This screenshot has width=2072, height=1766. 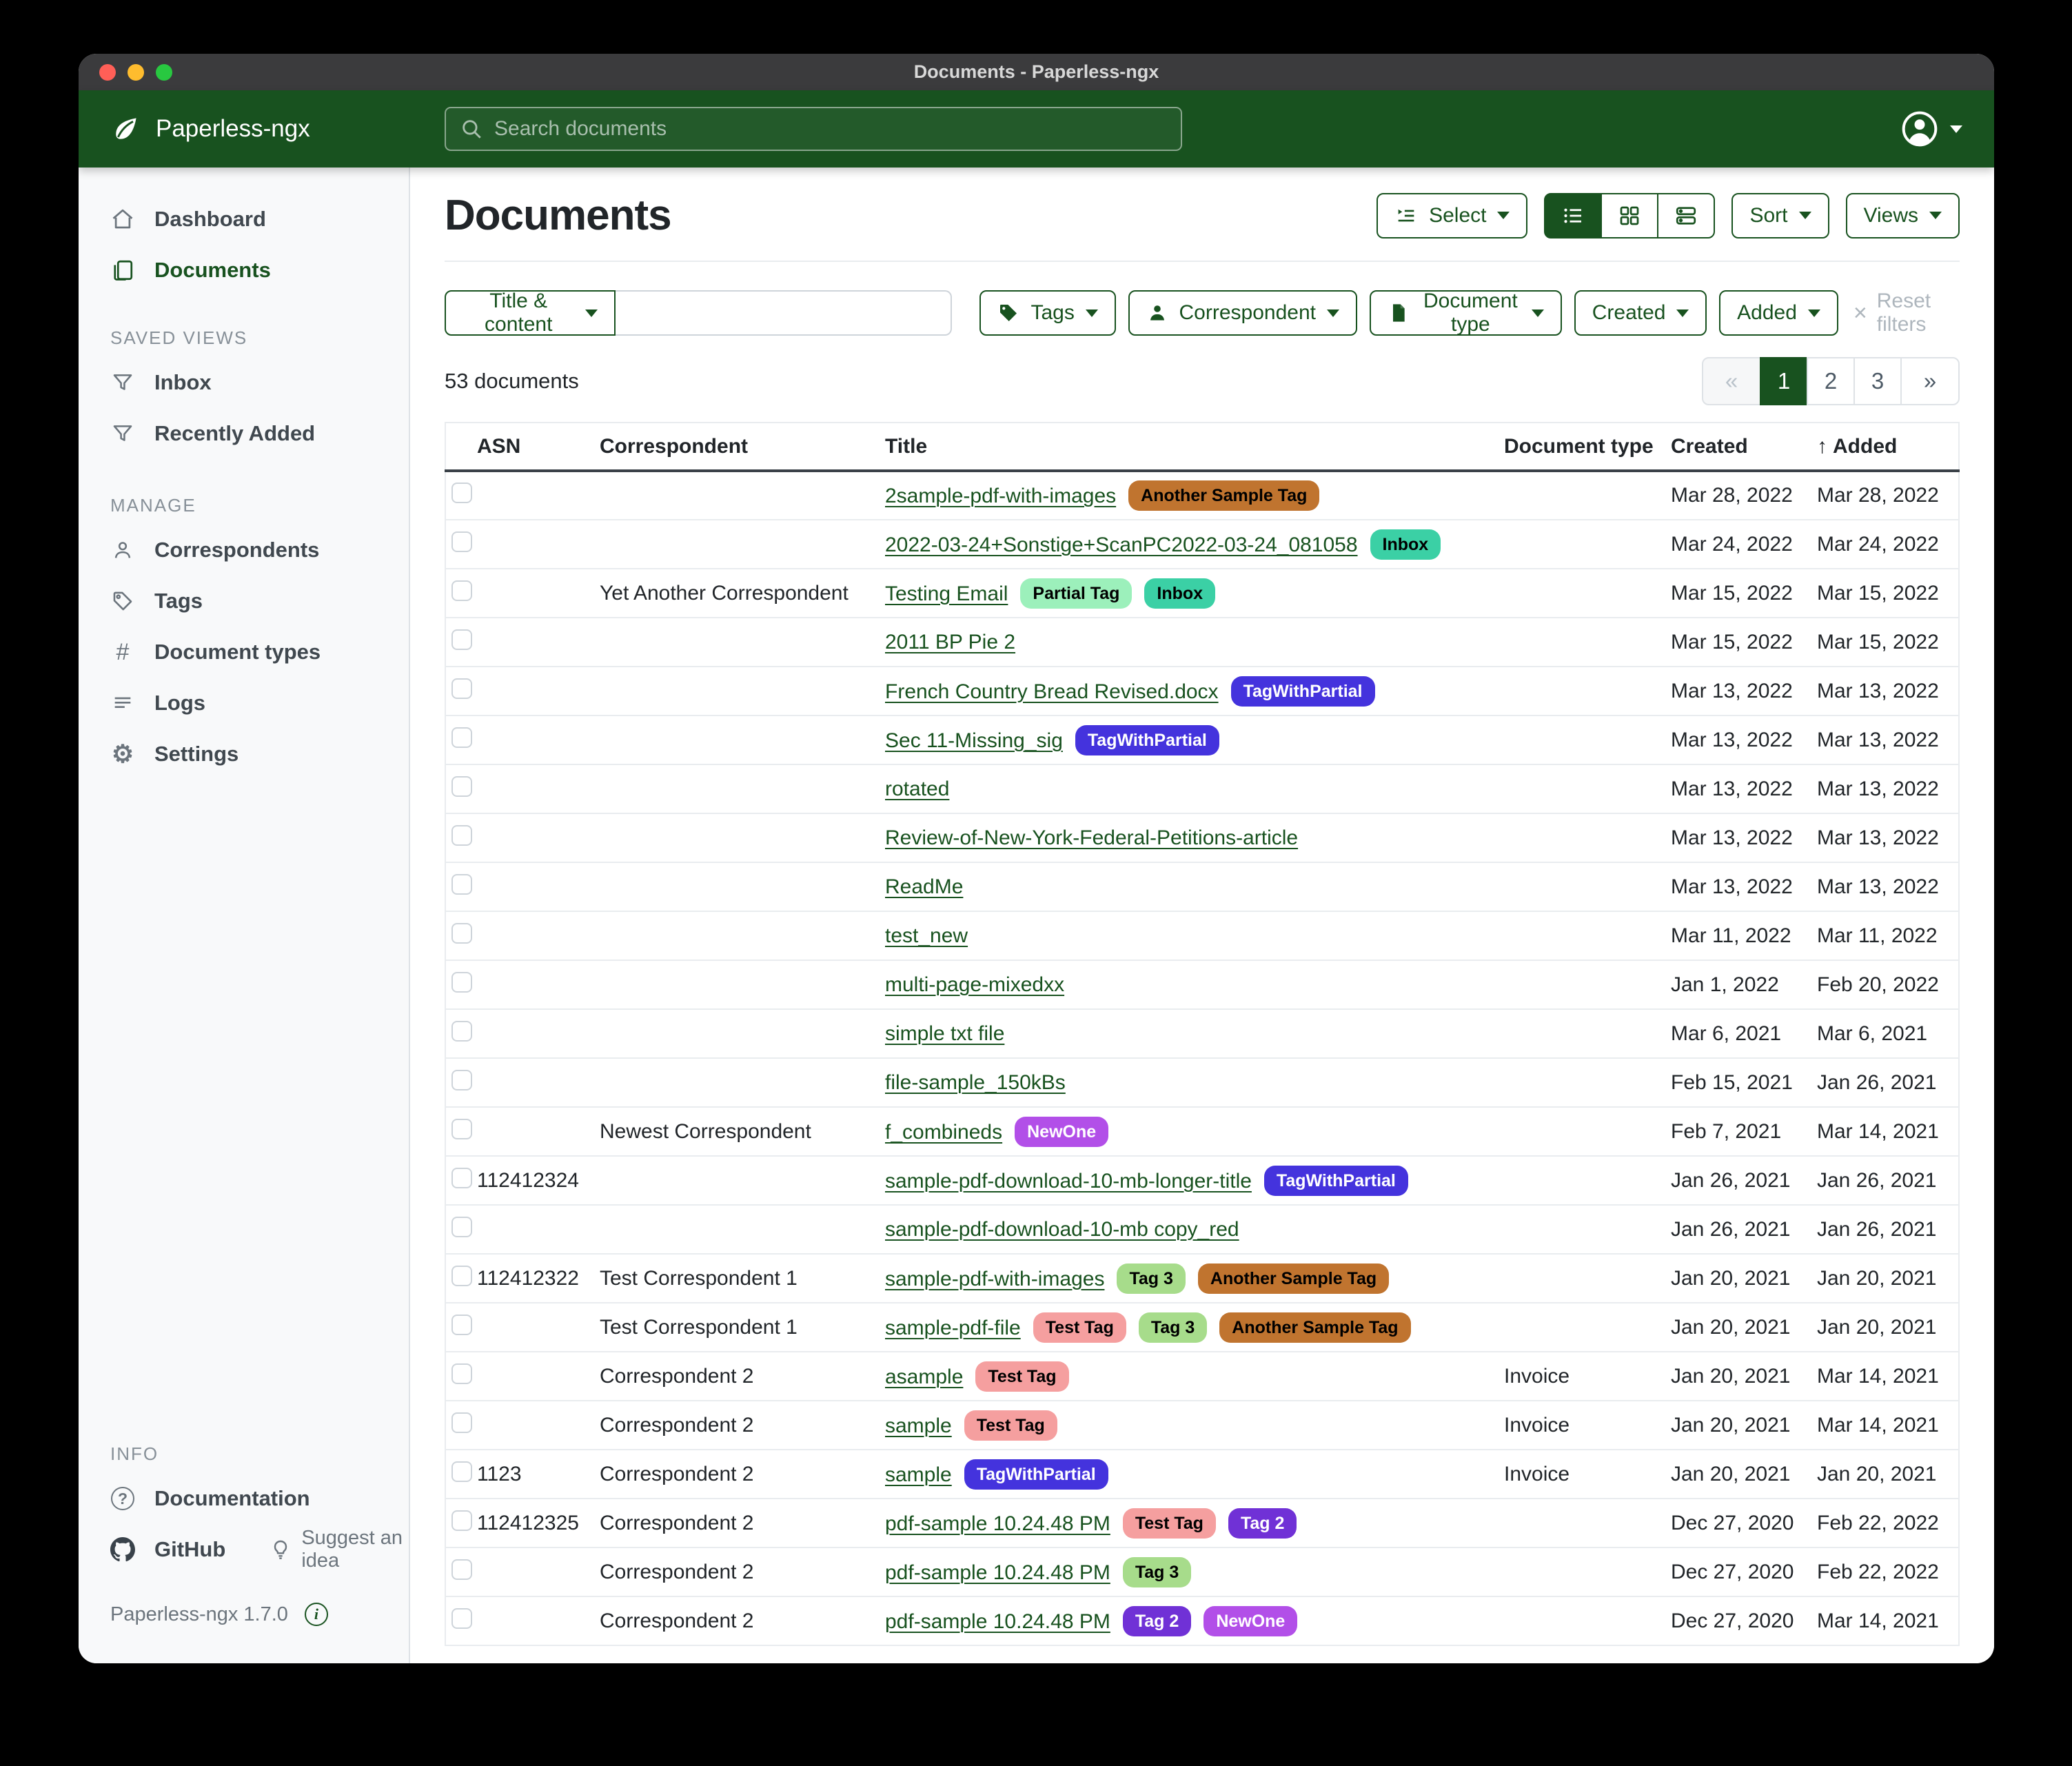 I want to click on document-title-link: multi-page-mixedxx, so click(x=975, y=984).